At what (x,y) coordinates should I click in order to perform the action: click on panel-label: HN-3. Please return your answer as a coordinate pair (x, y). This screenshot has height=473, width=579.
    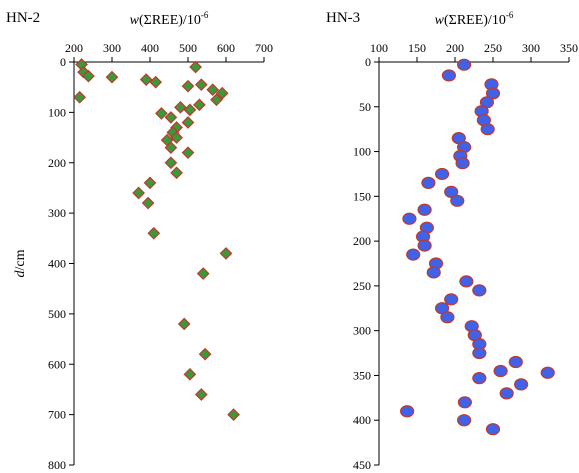
    Looking at the image, I should click on (343, 18).